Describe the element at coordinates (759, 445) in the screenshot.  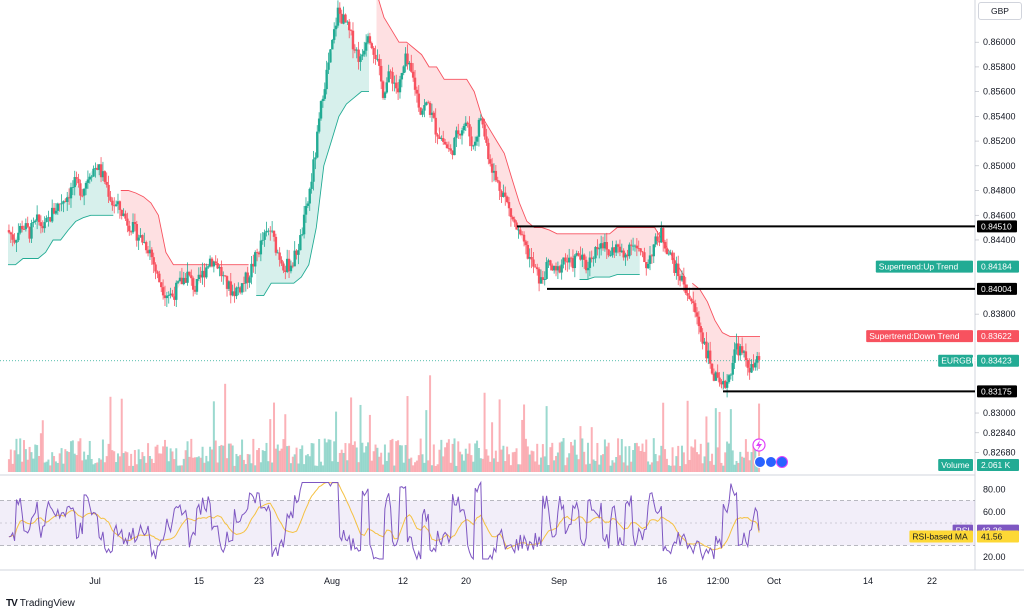
I see `lightning-icon` at that location.